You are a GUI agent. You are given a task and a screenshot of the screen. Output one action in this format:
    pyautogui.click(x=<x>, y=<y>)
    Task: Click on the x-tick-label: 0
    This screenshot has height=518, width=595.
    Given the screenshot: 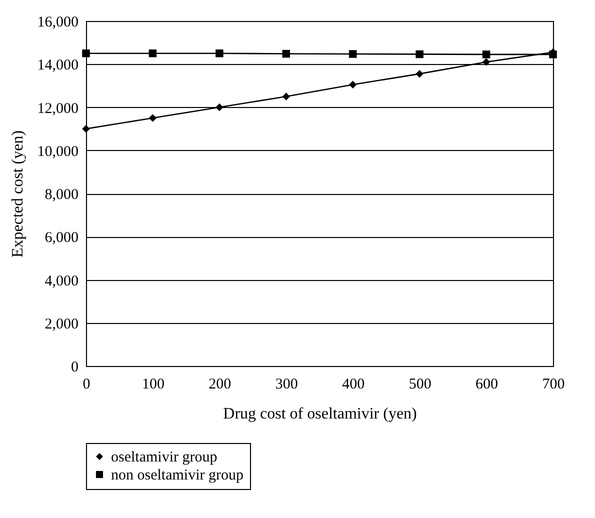 What is the action you would take?
    pyautogui.click(x=86, y=384)
    